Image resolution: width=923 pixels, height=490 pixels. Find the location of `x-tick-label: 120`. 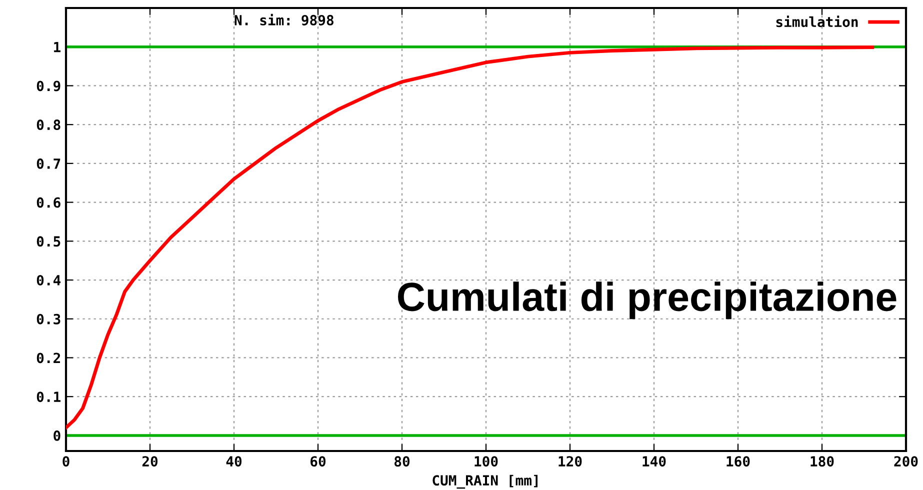

x-tick-label: 120 is located at coordinates (570, 461).